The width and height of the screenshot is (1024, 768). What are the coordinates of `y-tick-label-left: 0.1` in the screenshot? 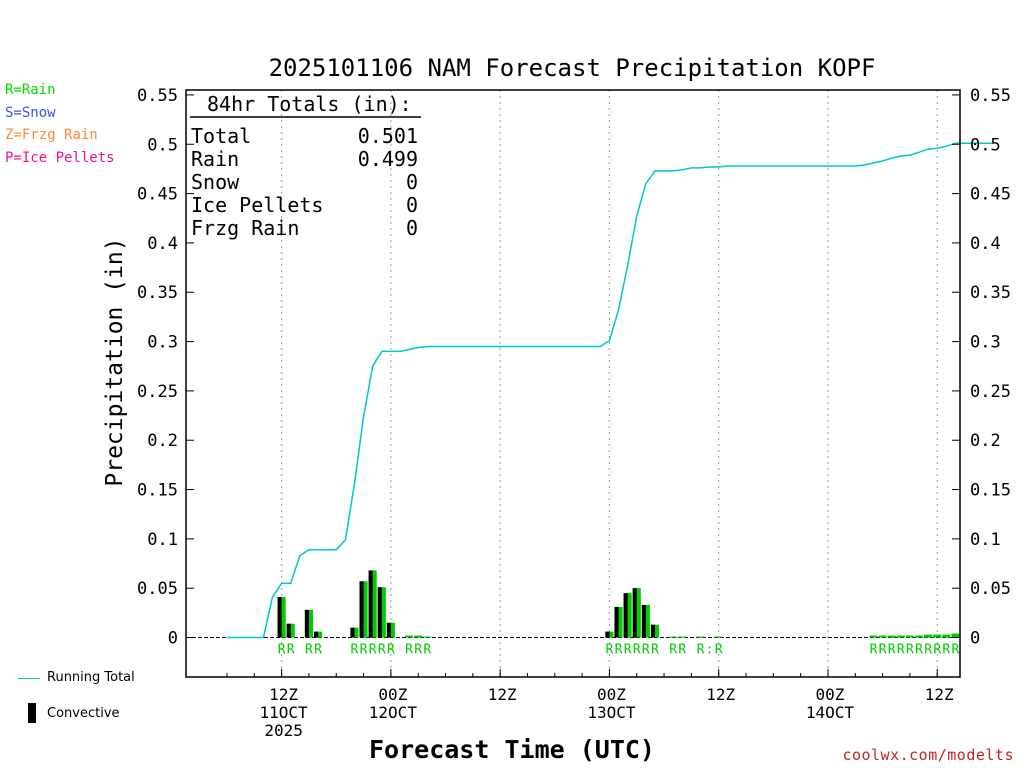 It's located at (162, 540).